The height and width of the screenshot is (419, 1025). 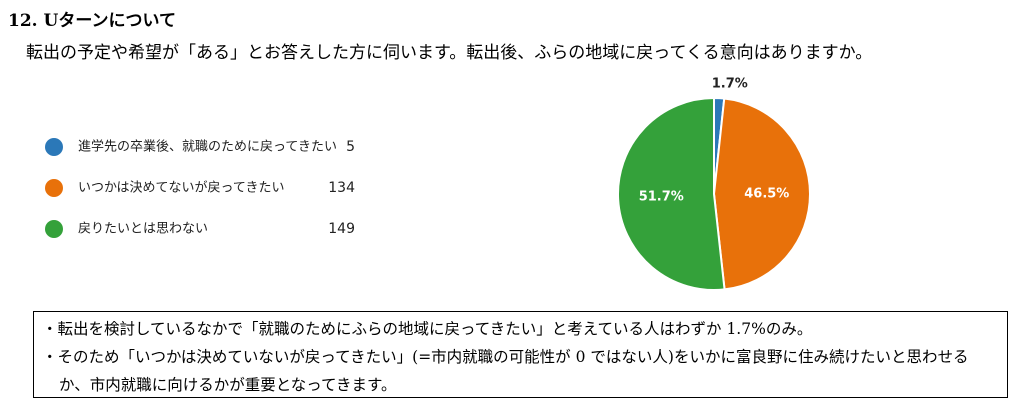 I want to click on legend-count: 149, so click(x=341, y=229).